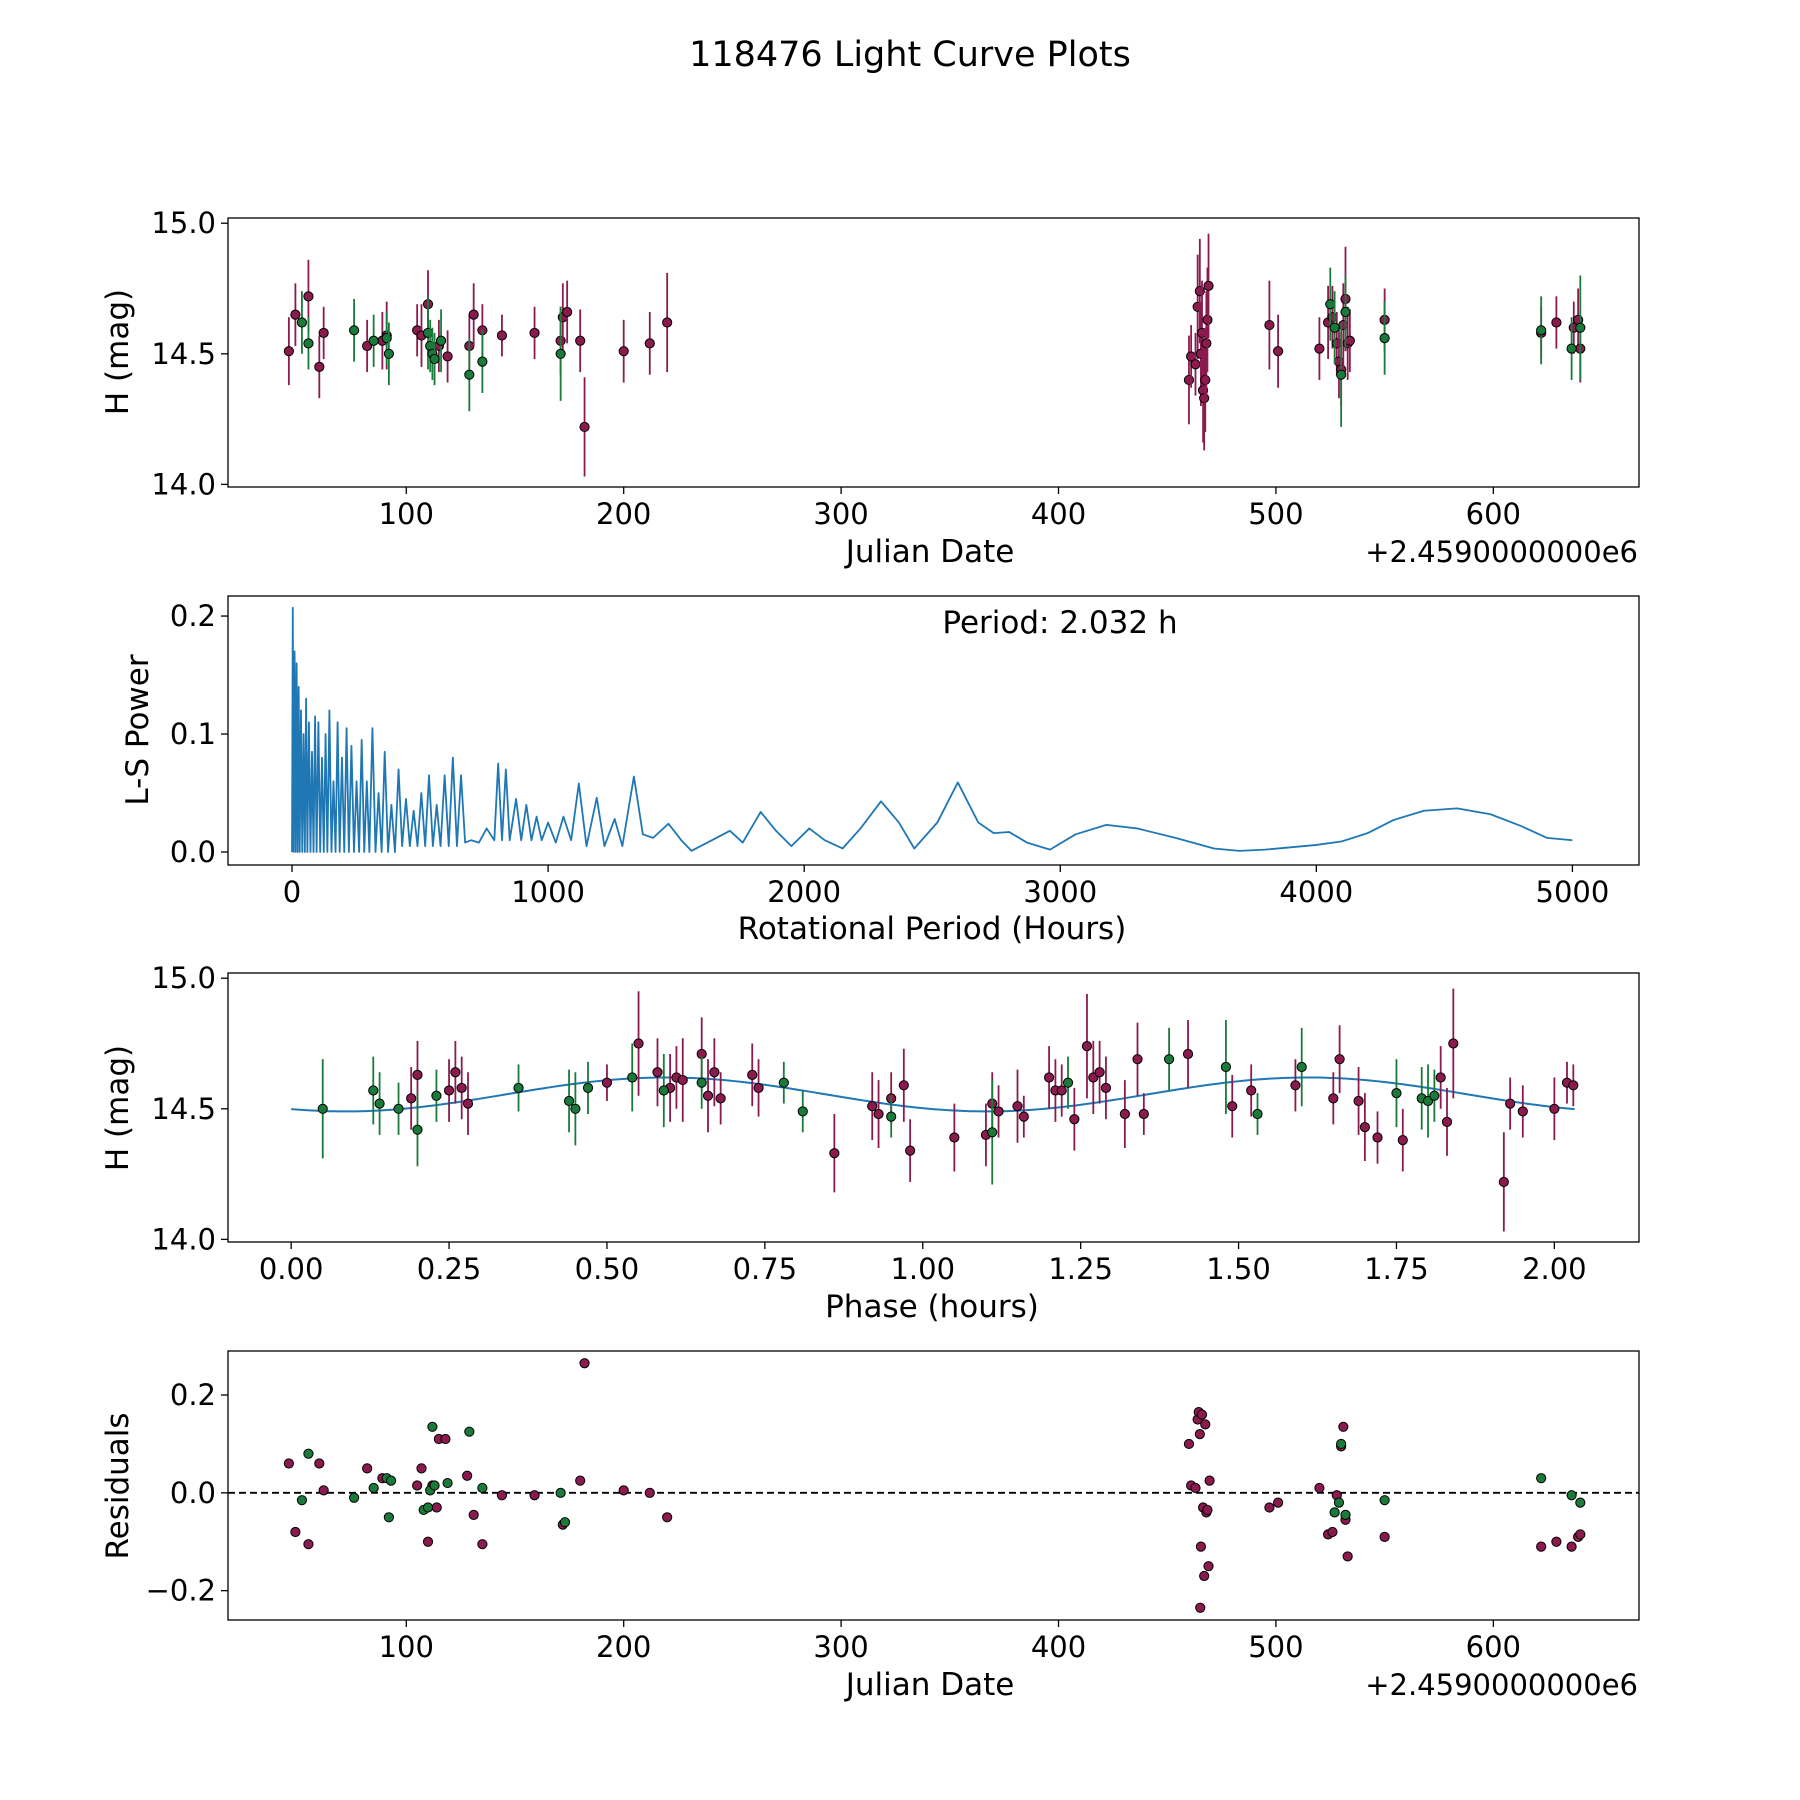 This screenshot has height=1800, width=1800. What do you see at coordinates (1058, 1647) in the screenshot?
I see `residuals-x-tick-label: 400` at bounding box center [1058, 1647].